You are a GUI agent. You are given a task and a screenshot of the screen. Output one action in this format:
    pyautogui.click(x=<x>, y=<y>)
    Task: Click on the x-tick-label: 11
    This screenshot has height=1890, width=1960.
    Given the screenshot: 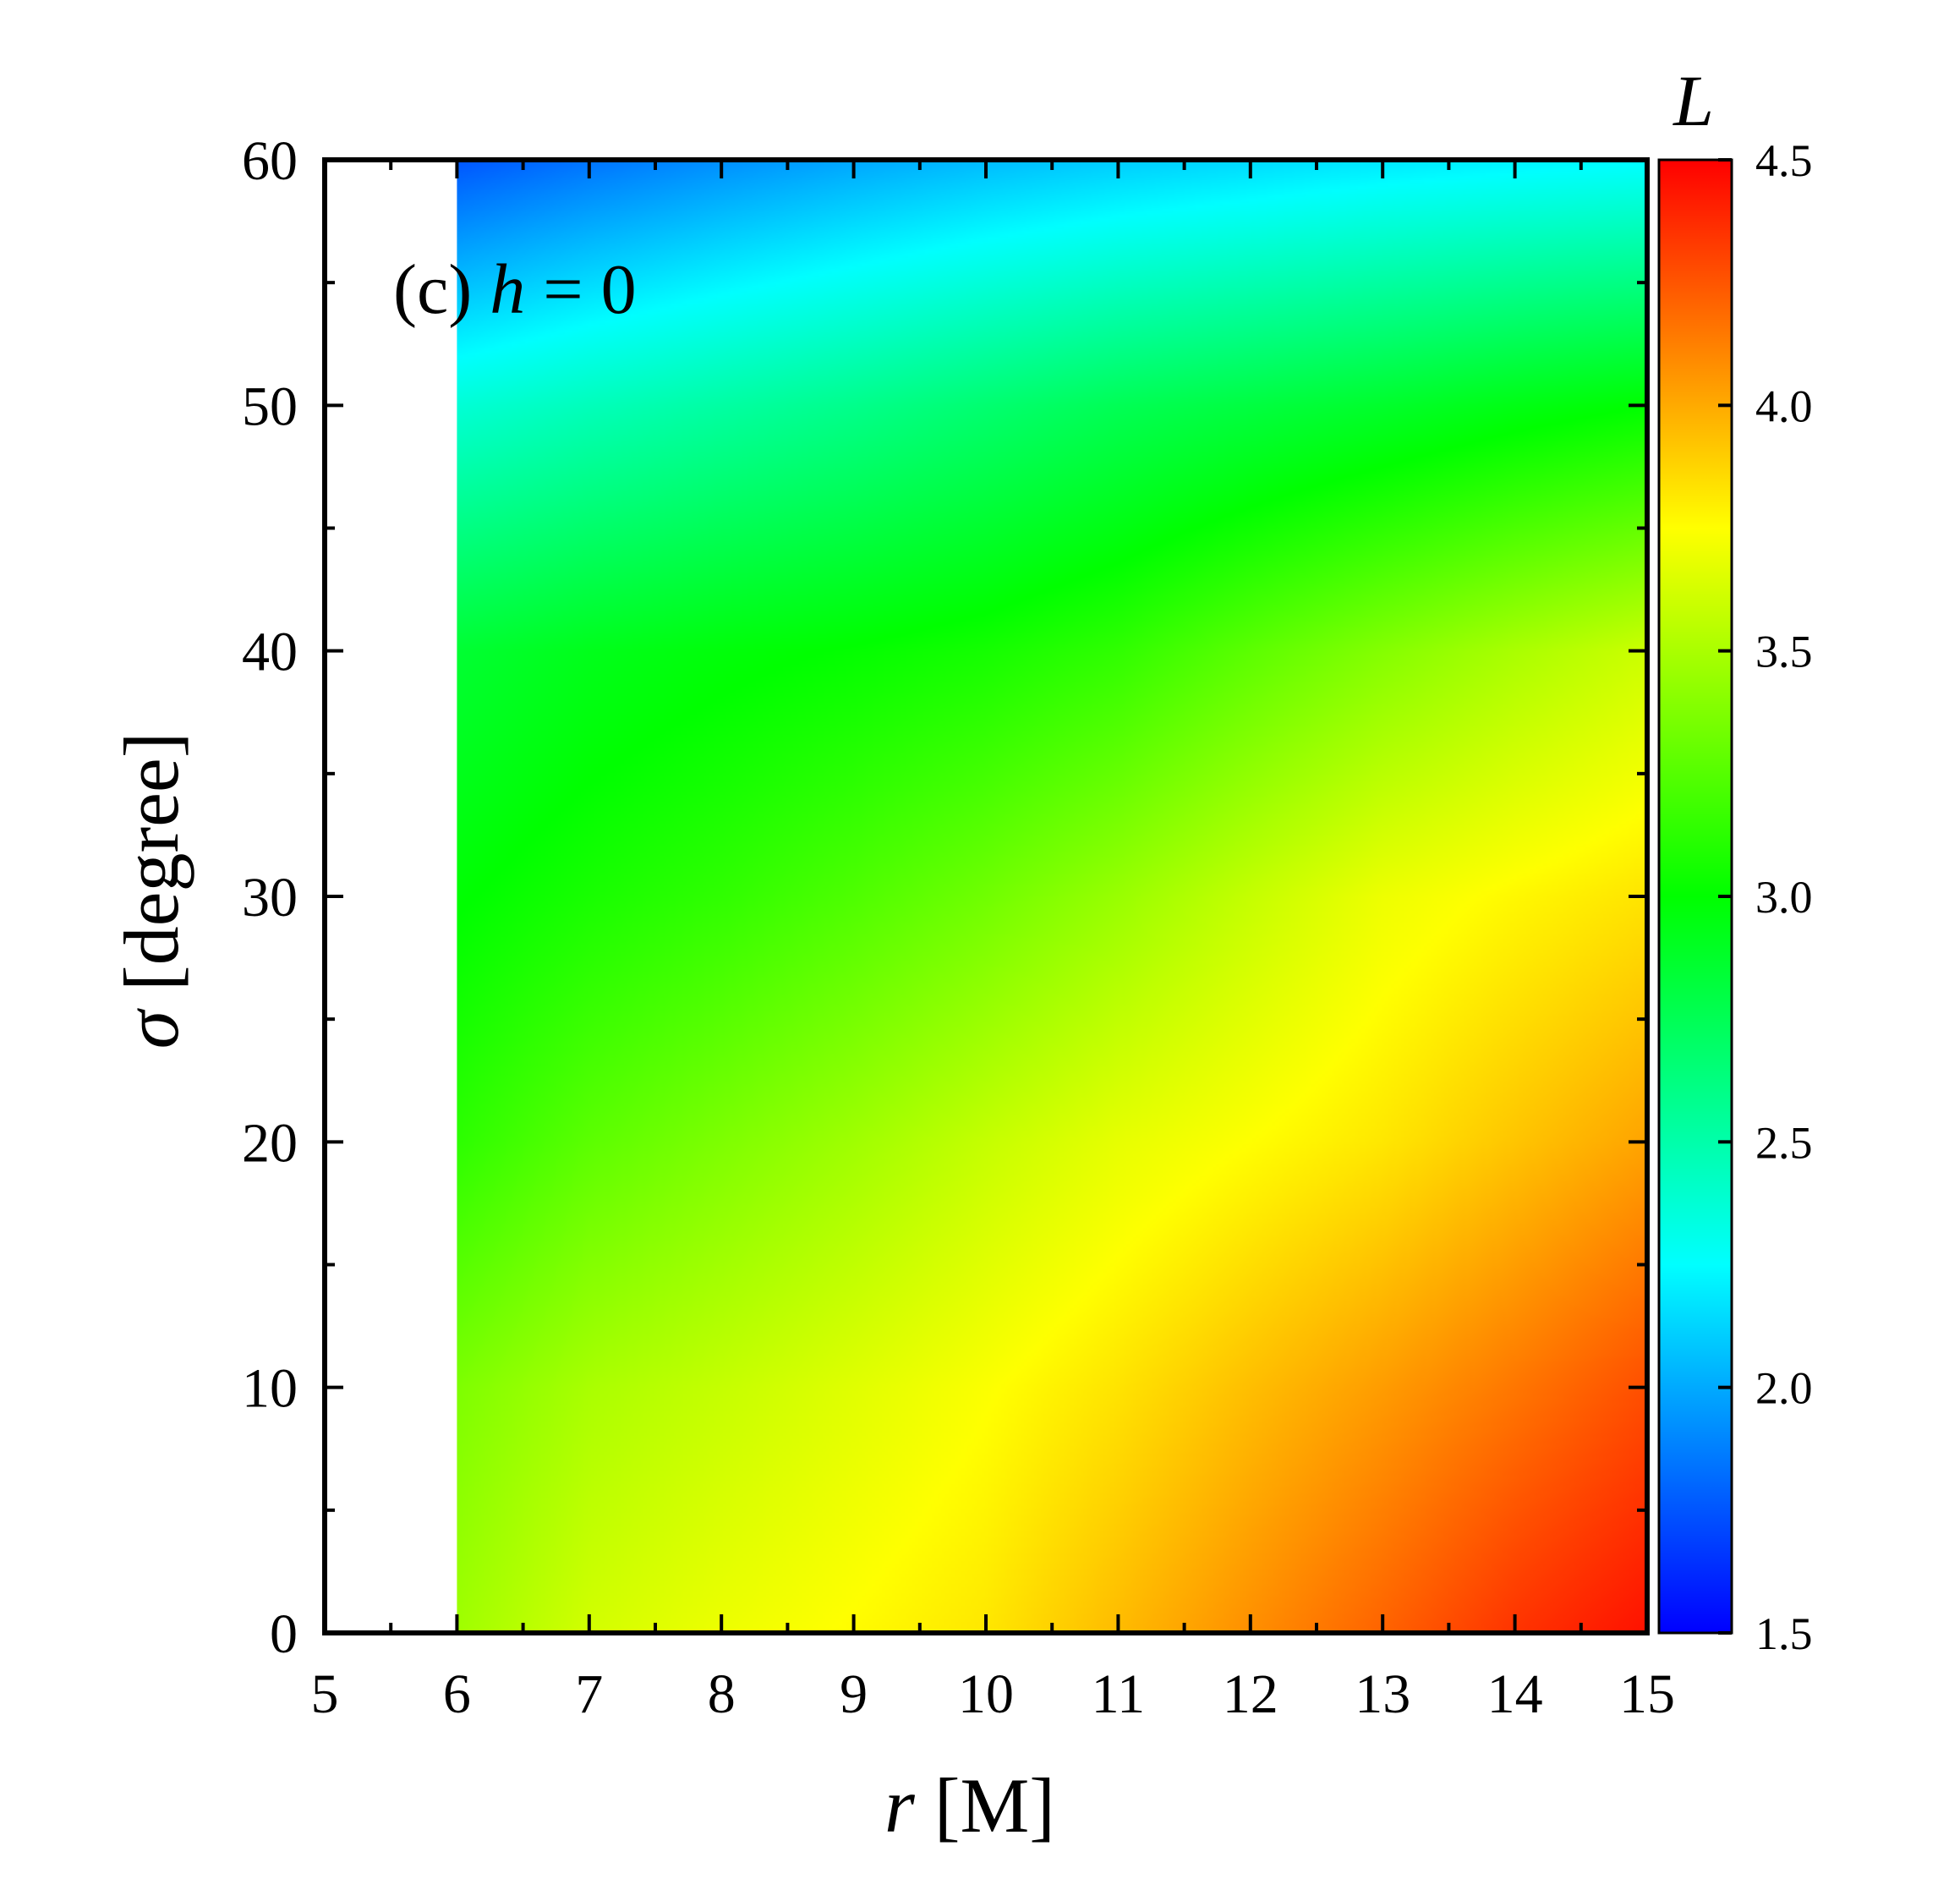 What is the action you would take?
    pyautogui.click(x=1119, y=1694)
    